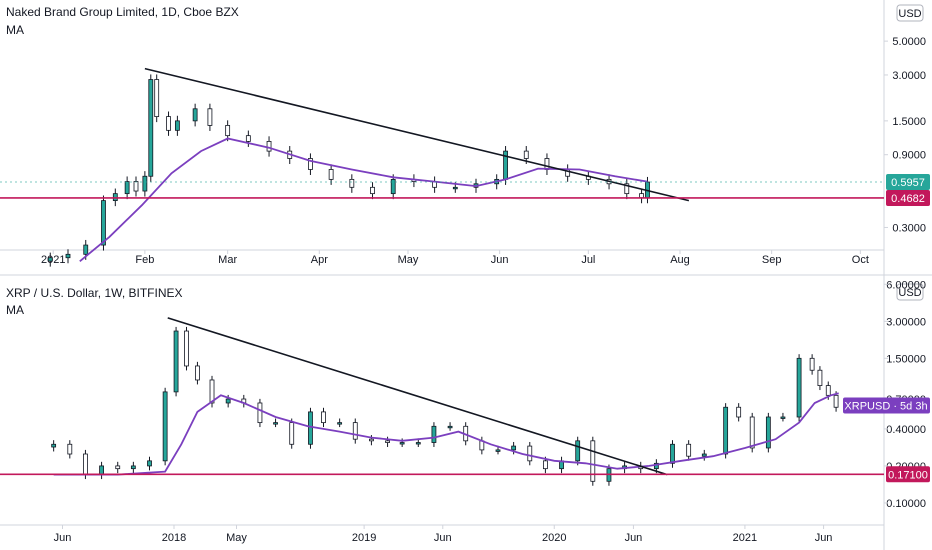 This screenshot has height=550, width=932. I want to click on price-tick-label: 5.0000, so click(909, 42).